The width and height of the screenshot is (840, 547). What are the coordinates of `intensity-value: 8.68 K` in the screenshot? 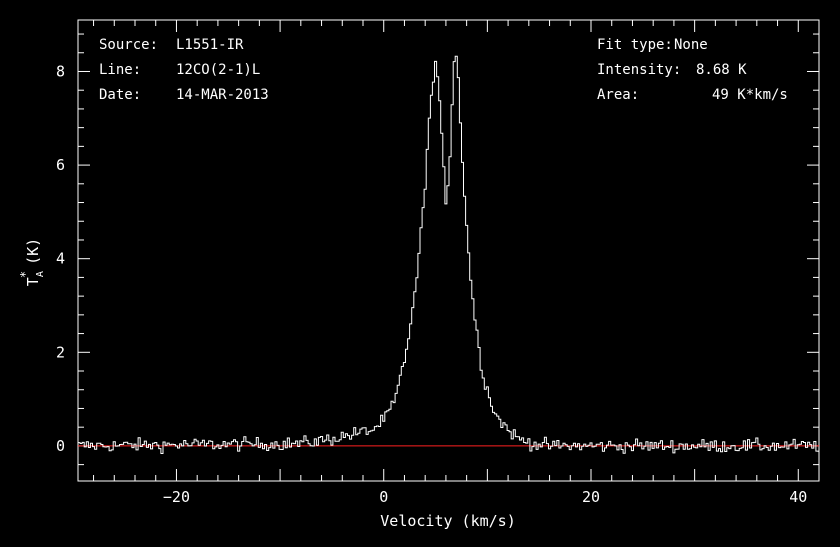 It's located at (721, 70).